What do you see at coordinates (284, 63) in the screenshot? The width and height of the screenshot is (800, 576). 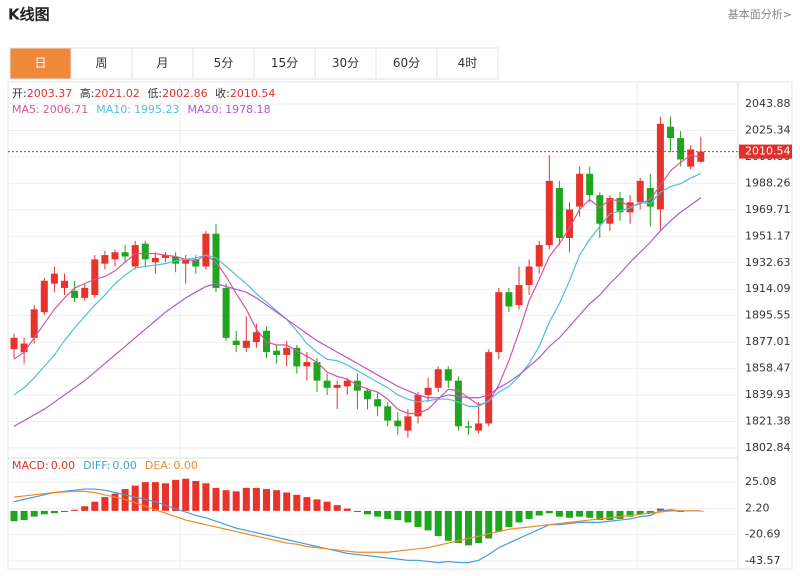 I see `tab-label: 15分` at bounding box center [284, 63].